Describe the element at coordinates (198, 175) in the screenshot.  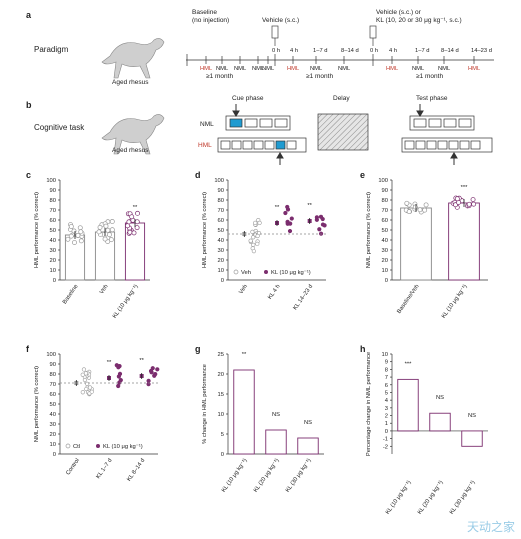
I see `panel-label-d: d` at that location.